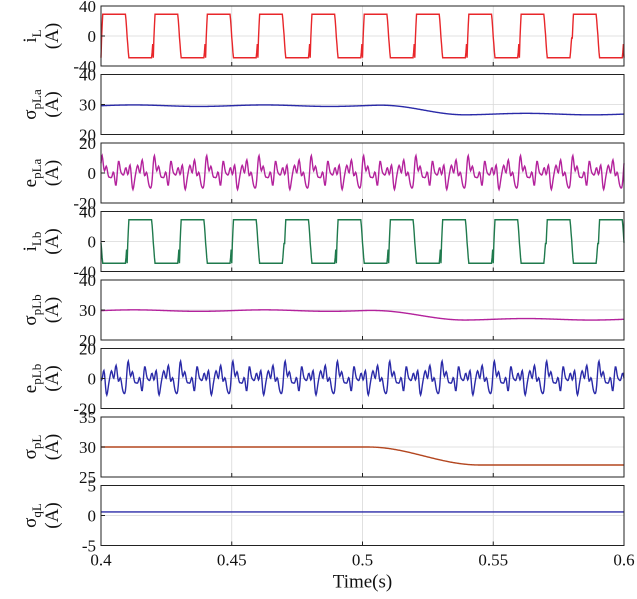 The height and width of the screenshot is (599, 637). I want to click on y-axis-label: σpLa, so click(32, 104).